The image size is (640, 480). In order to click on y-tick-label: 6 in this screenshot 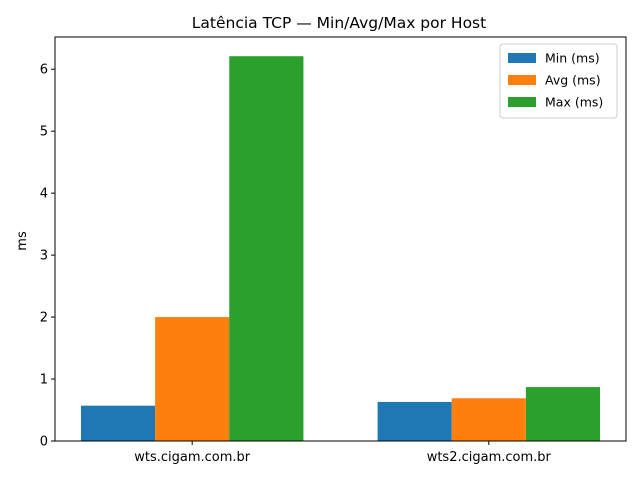, I will do `click(44, 70)`.